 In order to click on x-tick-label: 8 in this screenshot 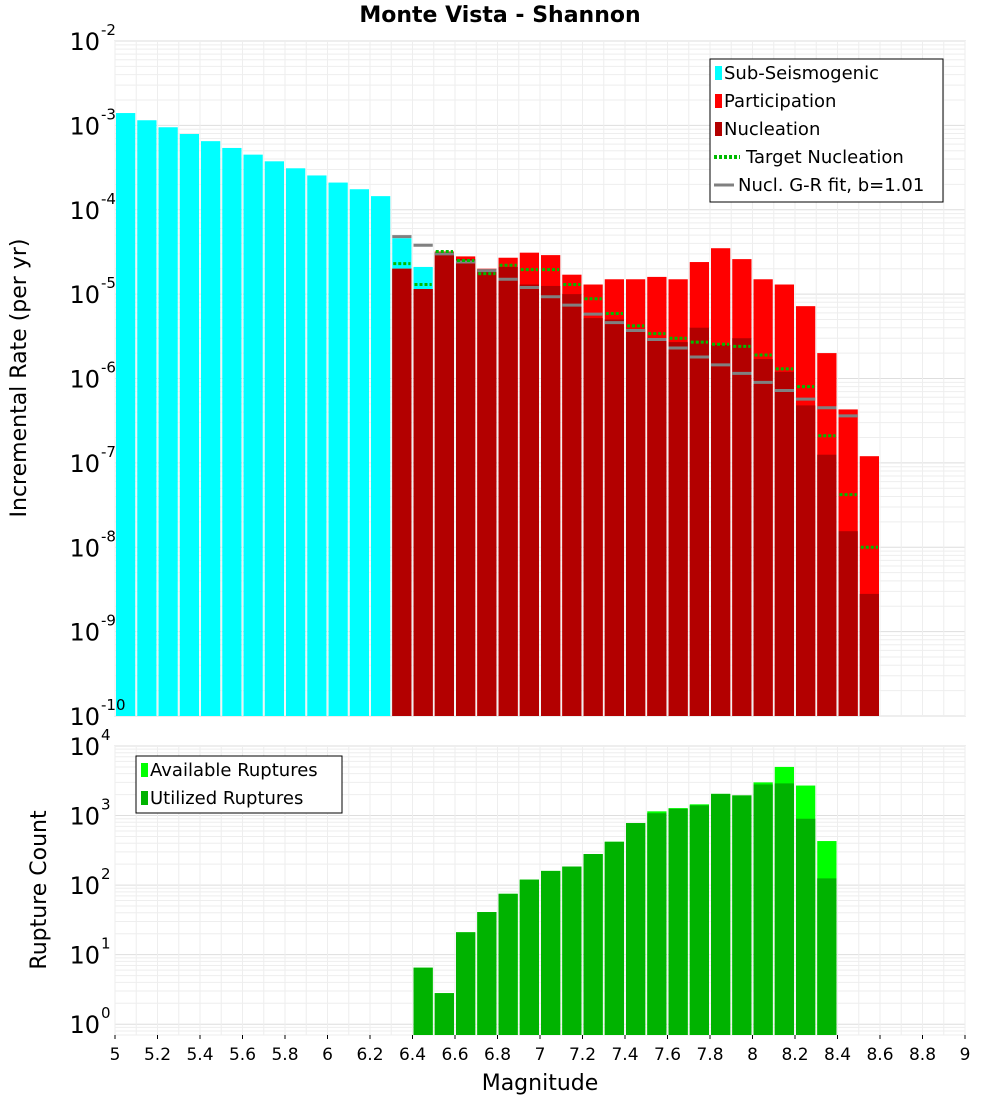, I will do `click(752, 1055)`.